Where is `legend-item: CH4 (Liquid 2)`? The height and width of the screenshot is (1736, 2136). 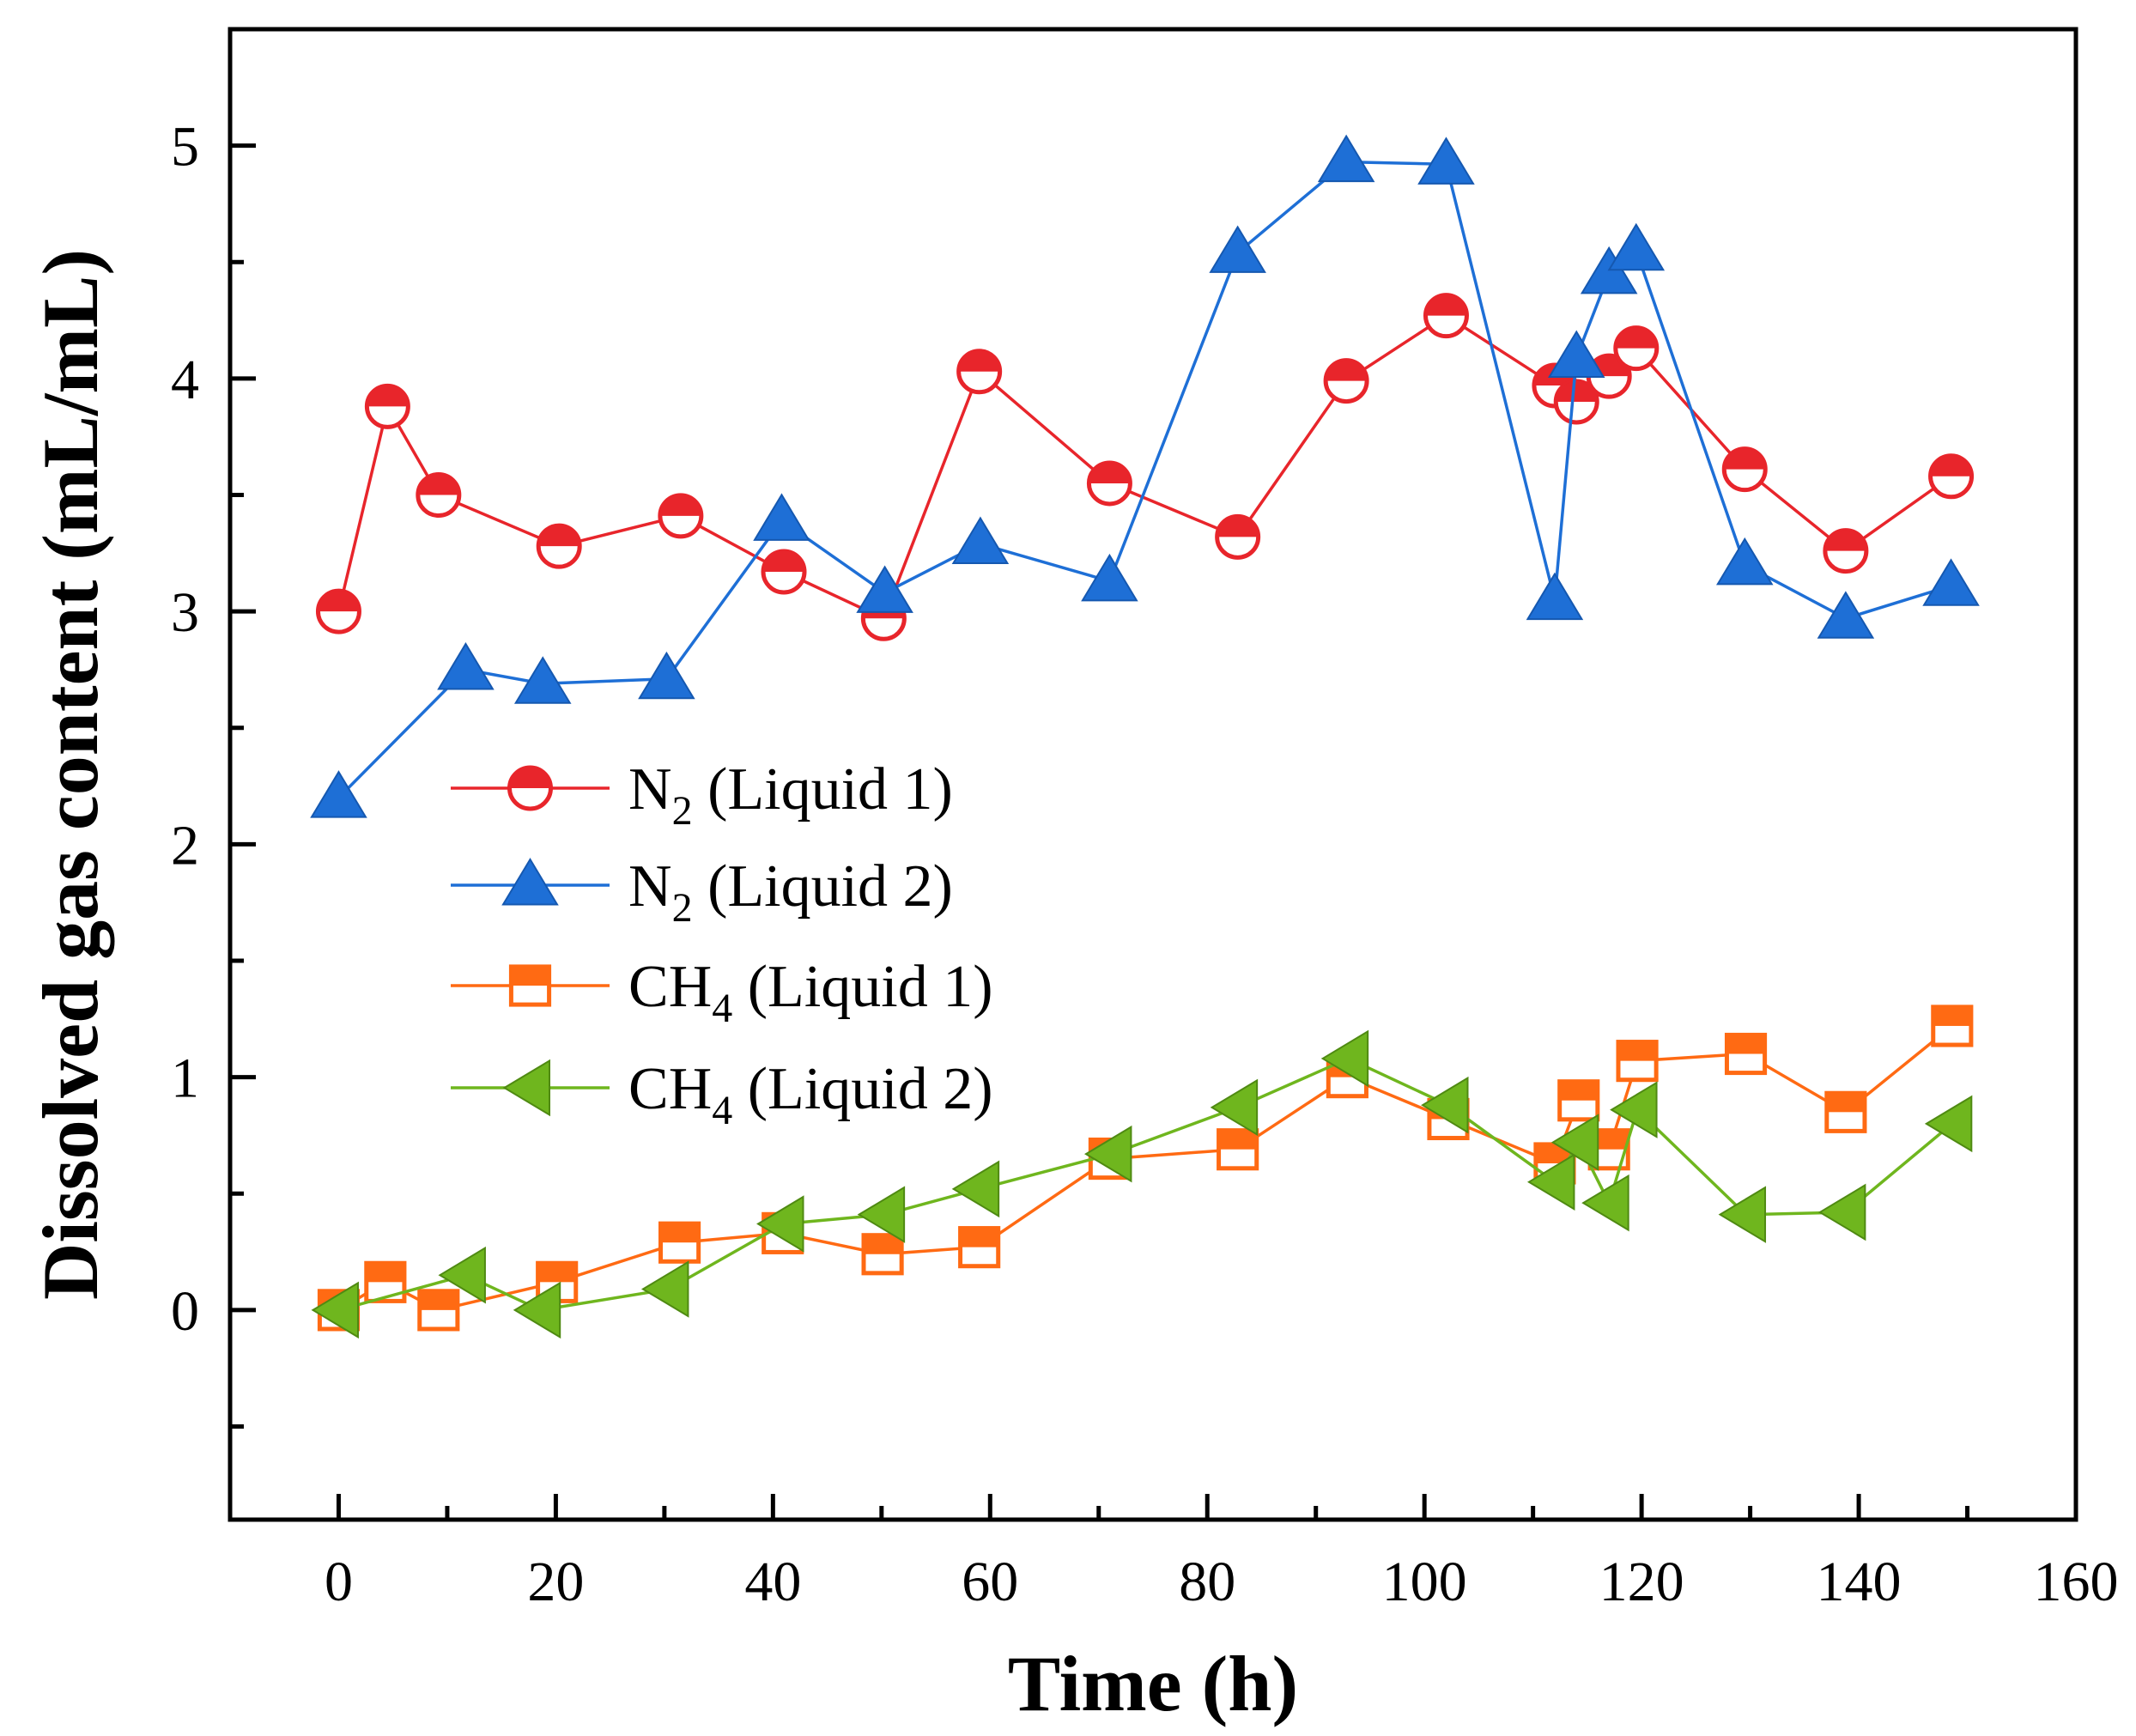
legend-item: CH4 (Liquid 2) is located at coordinates (722, 1094).